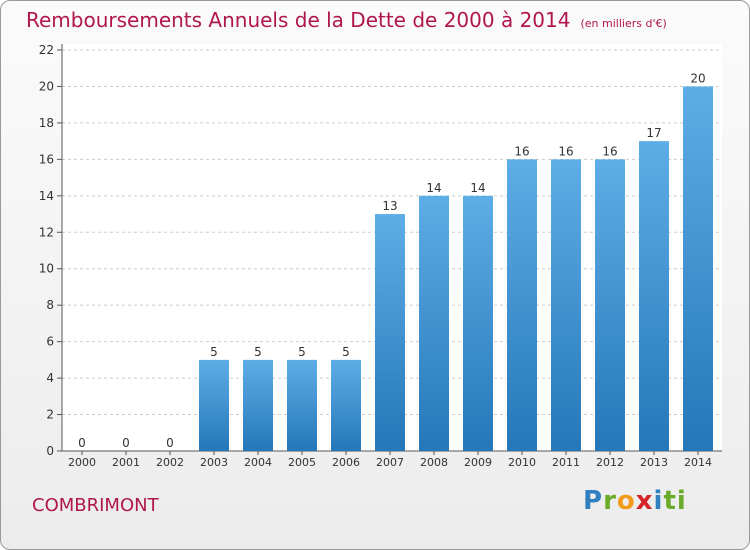 This screenshot has height=550, width=750. What do you see at coordinates (346, 462) in the screenshot?
I see `x-tick-label: 2006` at bounding box center [346, 462].